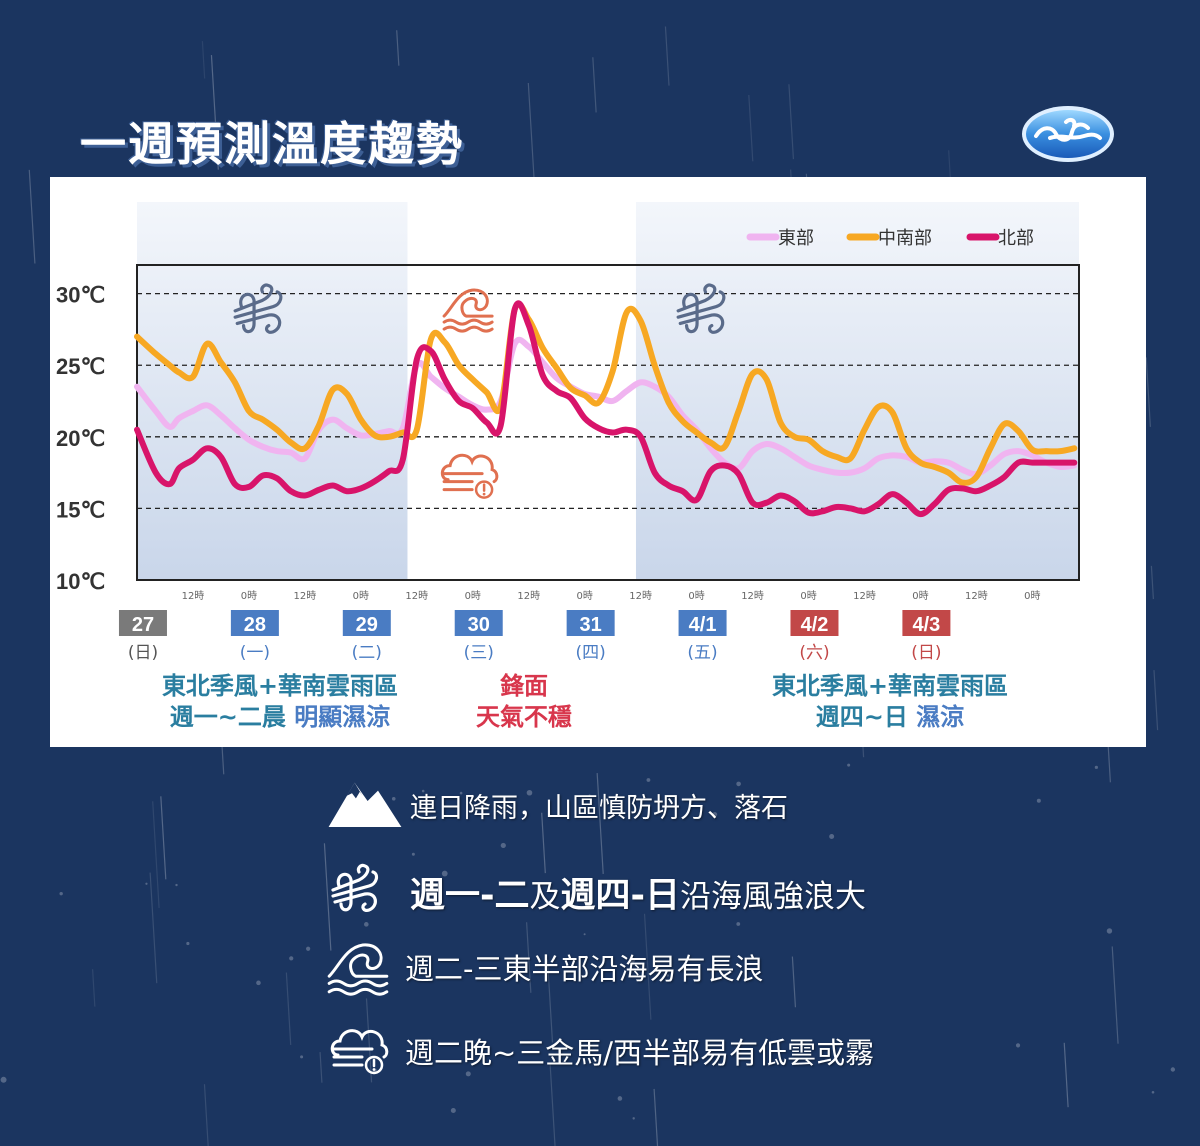 The height and width of the screenshot is (1146, 1200). What do you see at coordinates (80, 366) in the screenshot?
I see `y-tick-label: 25℃` at bounding box center [80, 366].